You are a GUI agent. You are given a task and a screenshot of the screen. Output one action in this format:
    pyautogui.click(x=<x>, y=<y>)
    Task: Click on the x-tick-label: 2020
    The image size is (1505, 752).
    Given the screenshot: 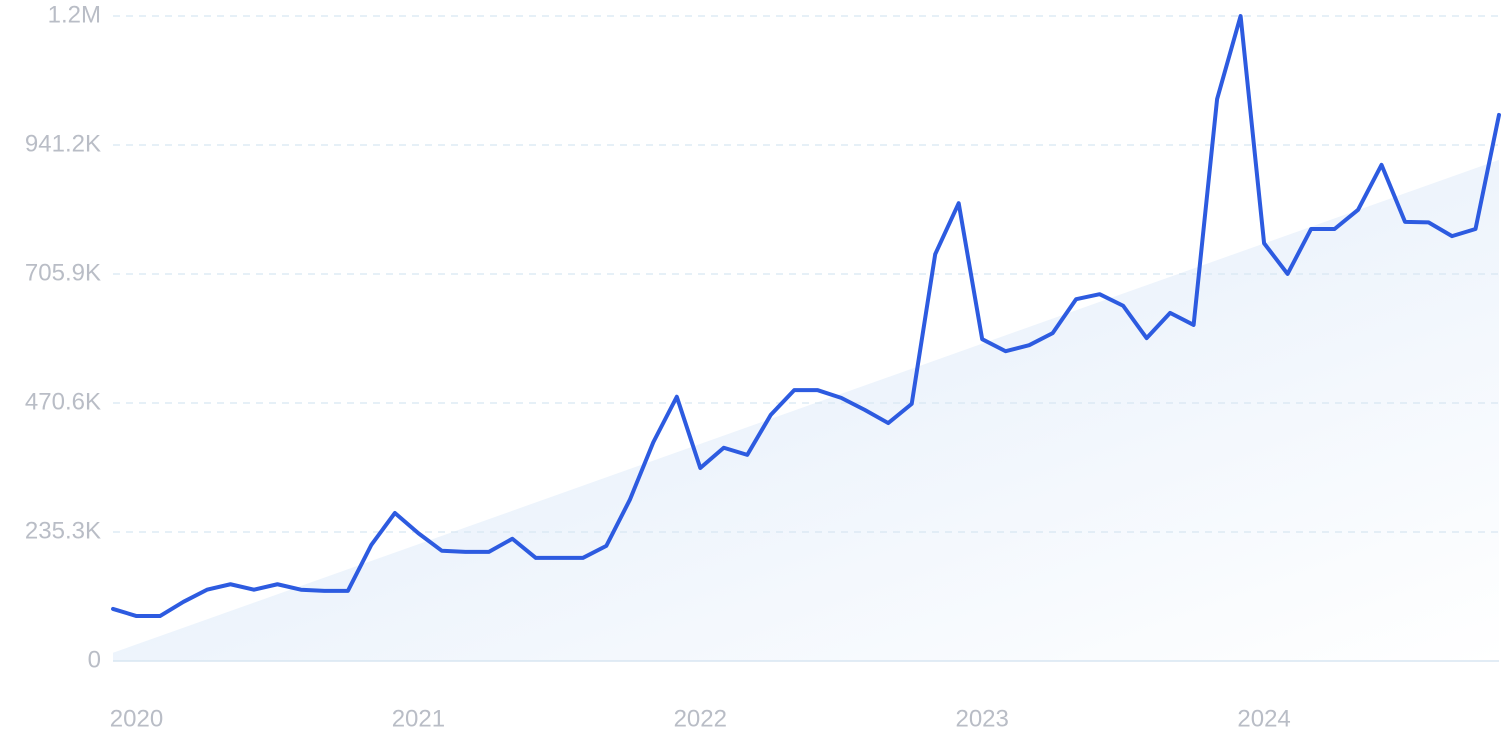 What is the action you would take?
    pyautogui.click(x=136, y=718)
    